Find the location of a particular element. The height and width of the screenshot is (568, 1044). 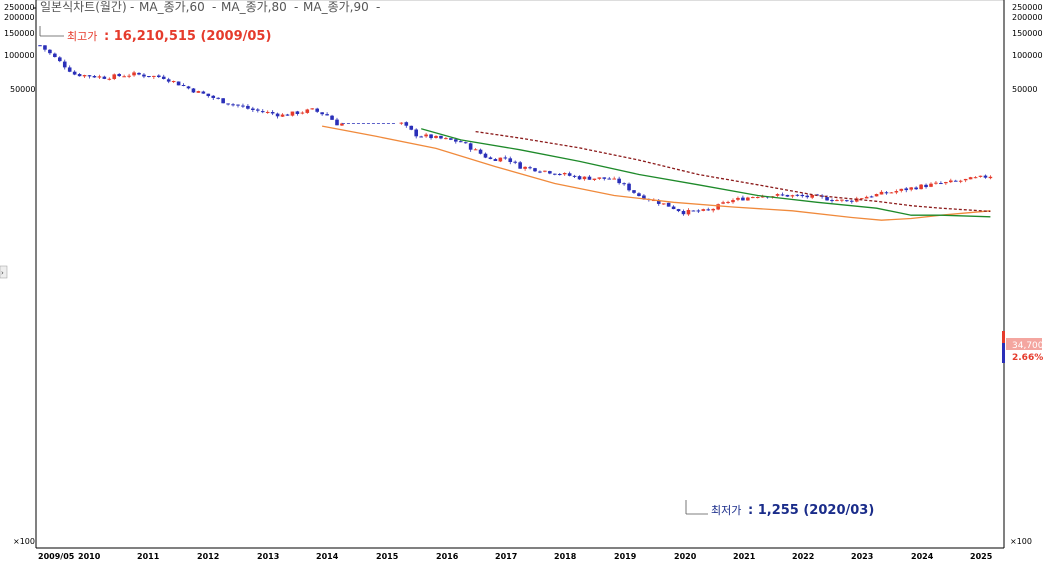

y-tick-right-150000: 150000 is located at coordinates (1027, 33).